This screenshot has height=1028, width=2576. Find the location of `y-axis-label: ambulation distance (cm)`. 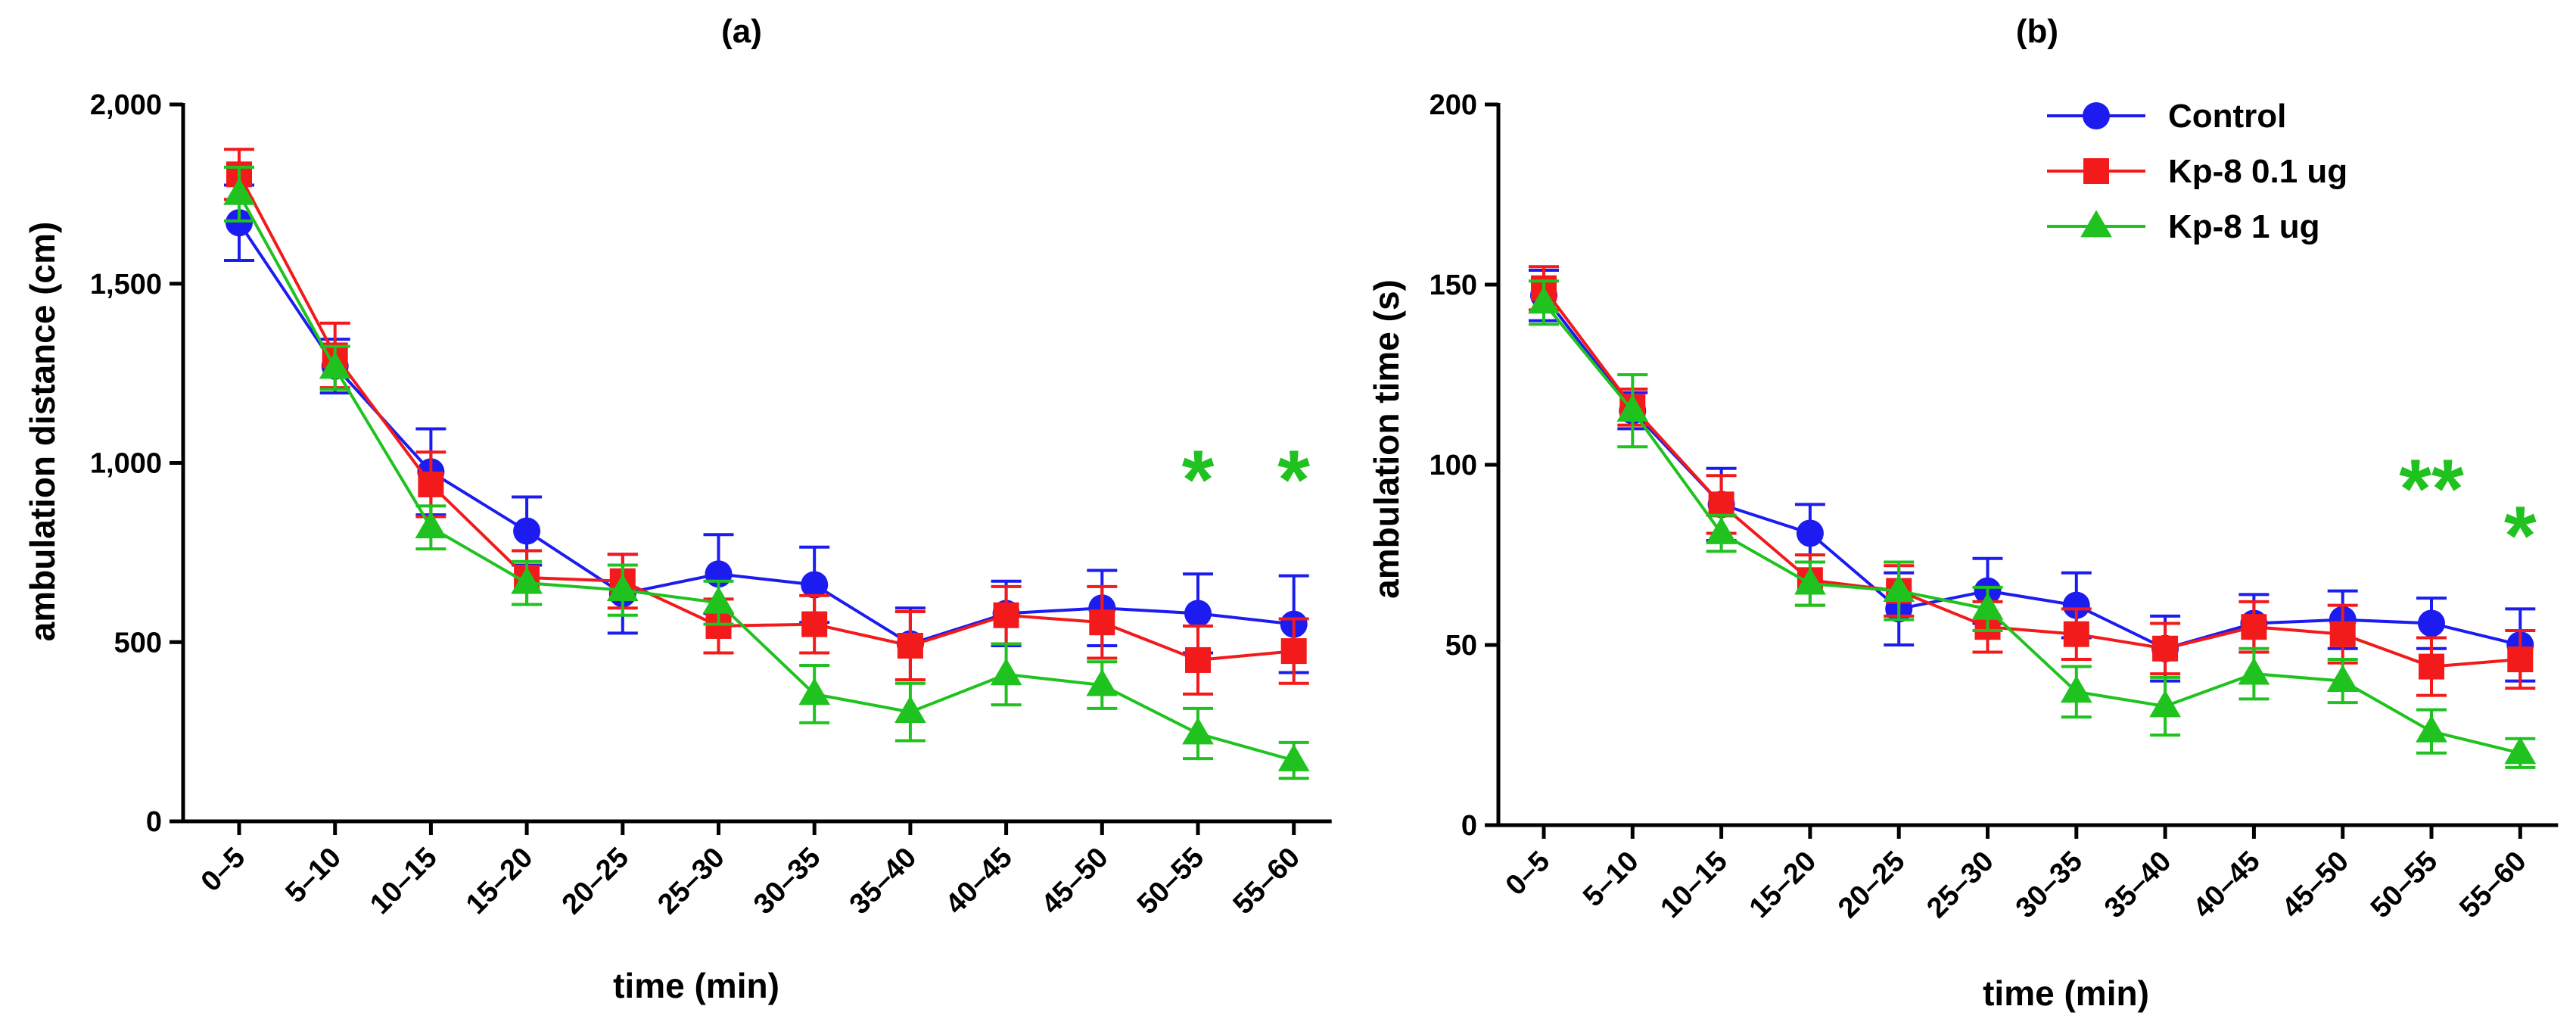

y-axis-label: ambulation distance (cm) is located at coordinates (42, 432).